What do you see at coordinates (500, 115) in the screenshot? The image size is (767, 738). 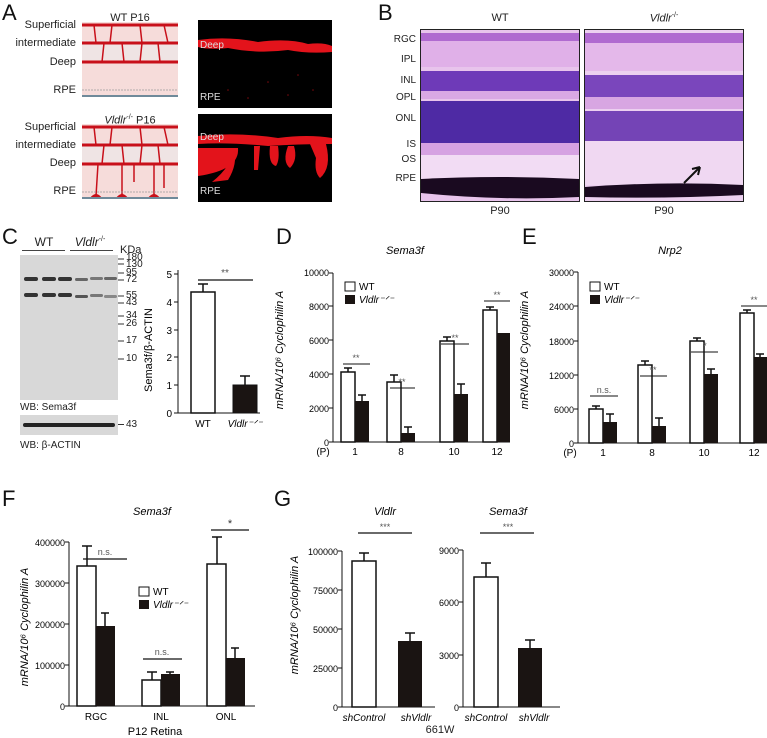 I see `wt-histology-image` at bounding box center [500, 115].